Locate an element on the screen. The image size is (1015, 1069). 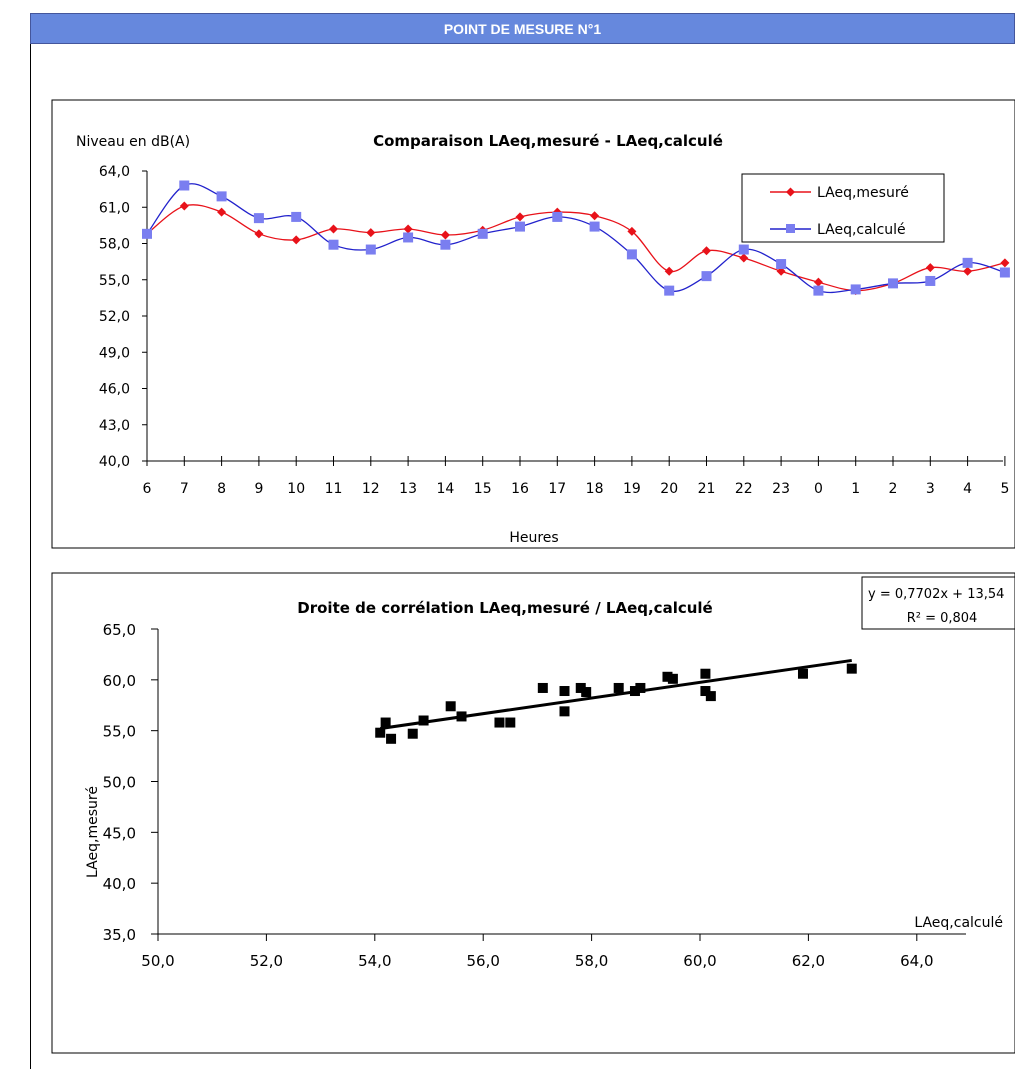
regression-equation: y = 0,7702x + 13,54 is located at coordinates (936, 594).